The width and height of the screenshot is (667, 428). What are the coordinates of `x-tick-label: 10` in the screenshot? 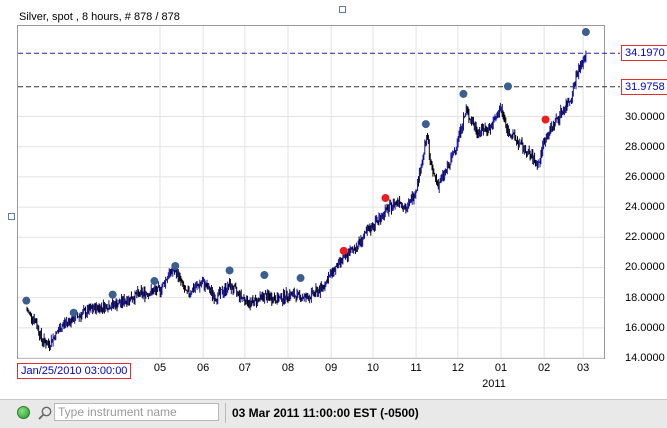 It's located at (373, 368).